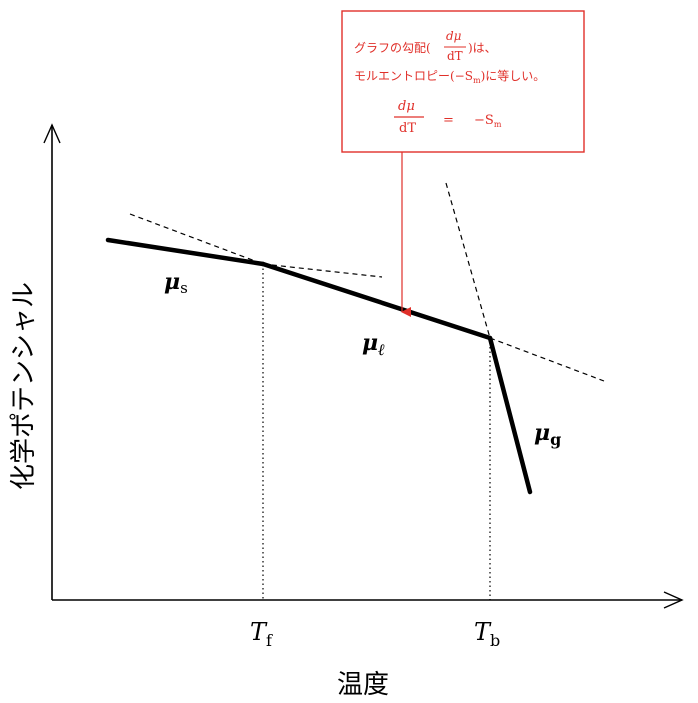  I want to click on annotation-line1-suffix: )は、, so click(482, 48).